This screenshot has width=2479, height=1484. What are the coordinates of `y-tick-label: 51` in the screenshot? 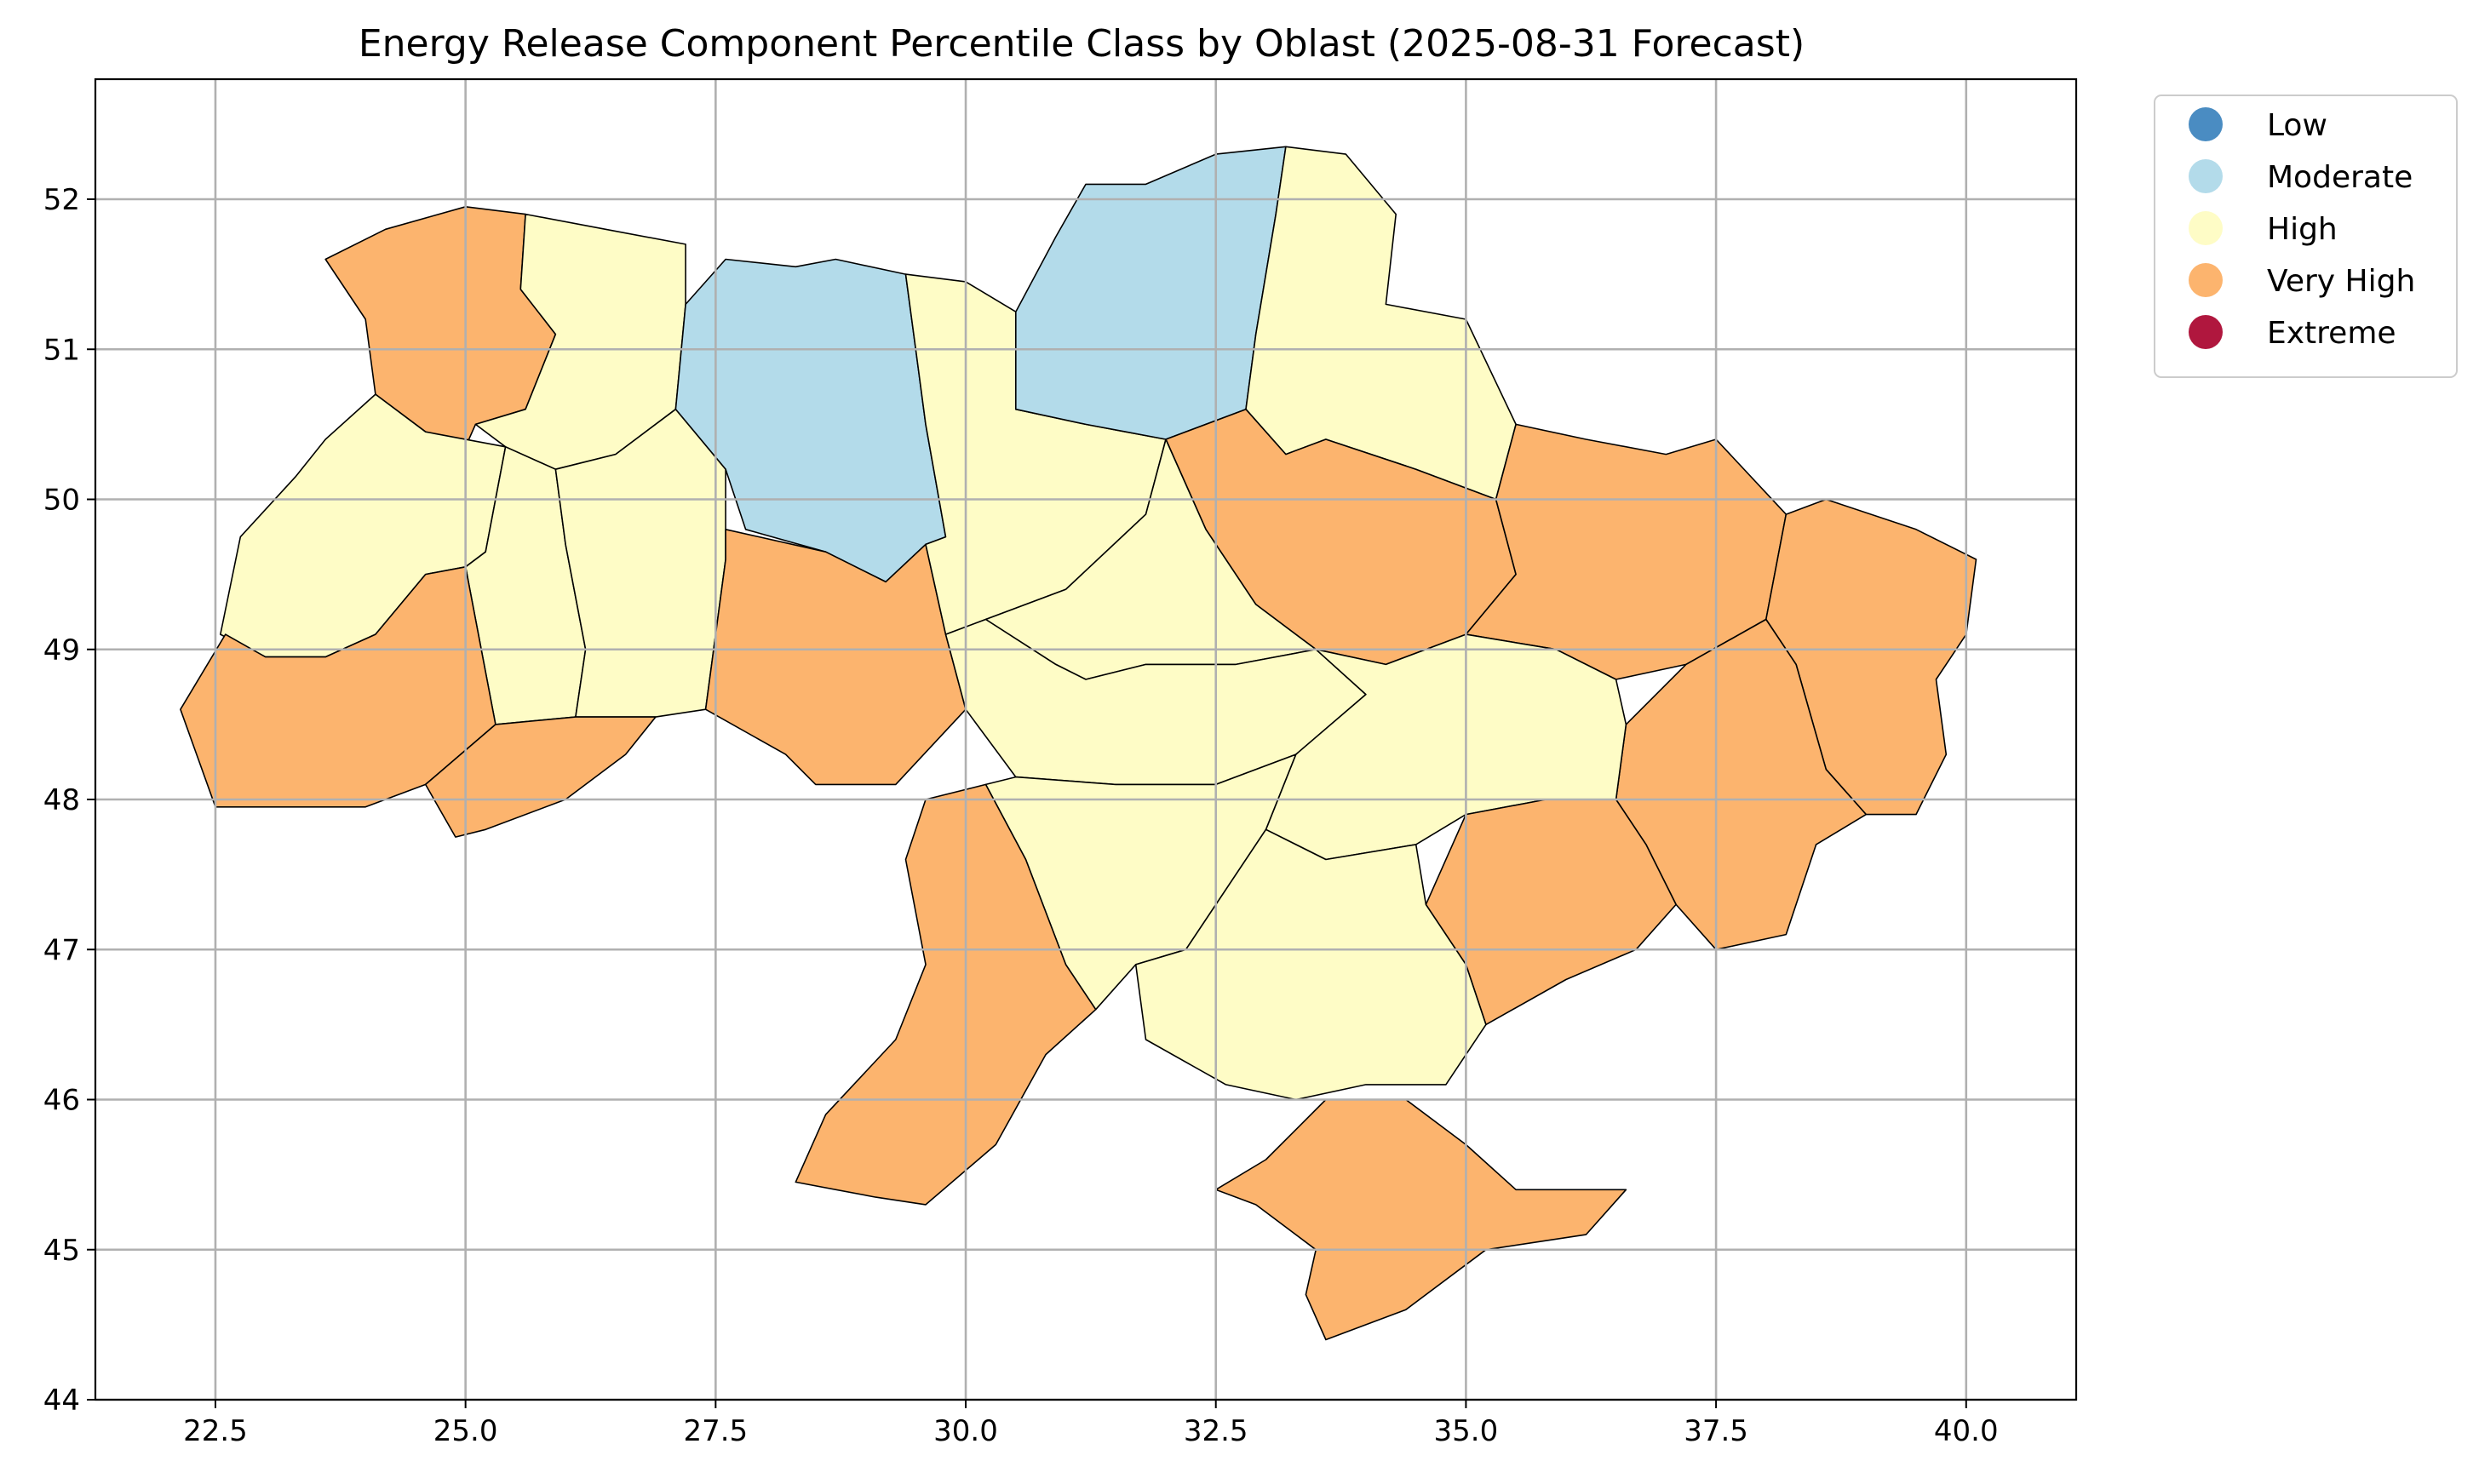 It's located at (61, 350).